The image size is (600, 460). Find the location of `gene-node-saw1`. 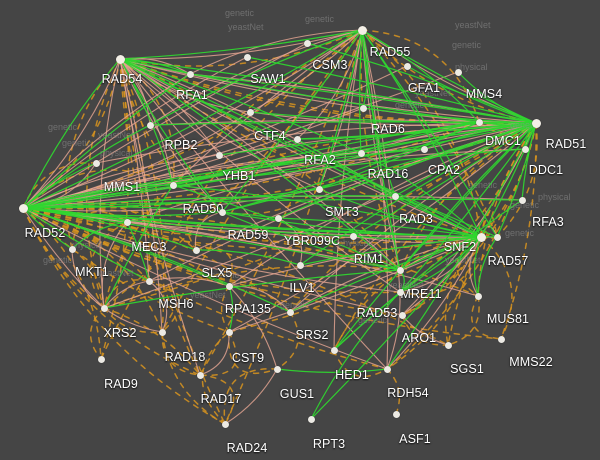

gene-node-saw1 is located at coordinates (247, 57).